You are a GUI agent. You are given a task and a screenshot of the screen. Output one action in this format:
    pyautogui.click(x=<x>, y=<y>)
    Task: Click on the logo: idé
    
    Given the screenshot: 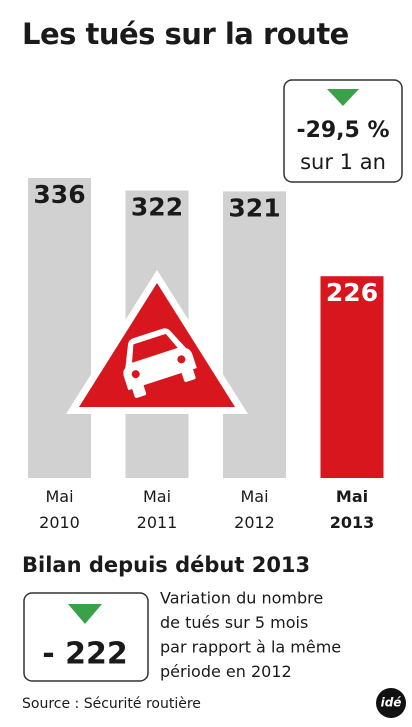 What is the action you would take?
    pyautogui.click(x=391, y=703)
    